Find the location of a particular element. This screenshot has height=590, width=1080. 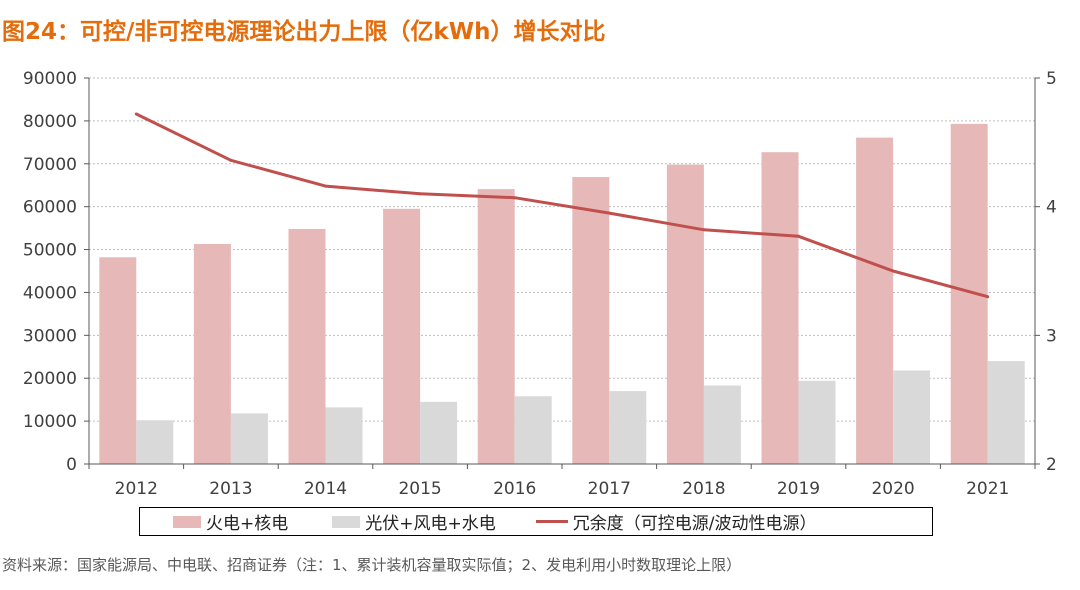

left-axis-tick-label: 0 is located at coordinates (71, 465).